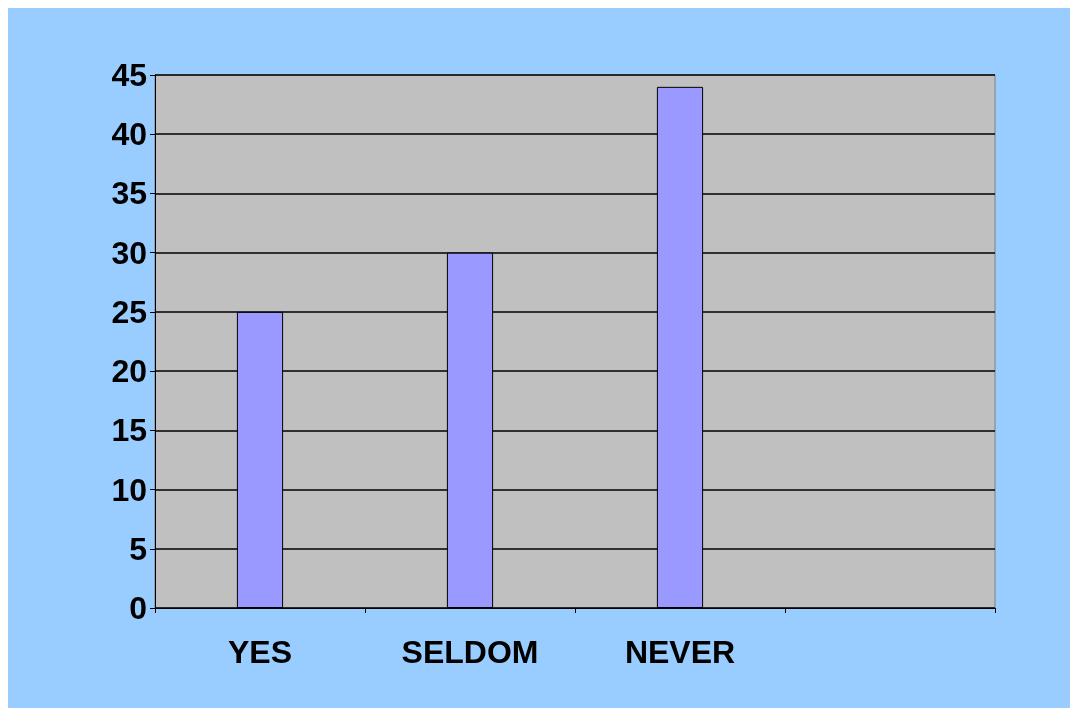 The height and width of the screenshot is (716, 1078). What do you see at coordinates (129, 252) in the screenshot?
I see `y-tick-label: 30` at bounding box center [129, 252].